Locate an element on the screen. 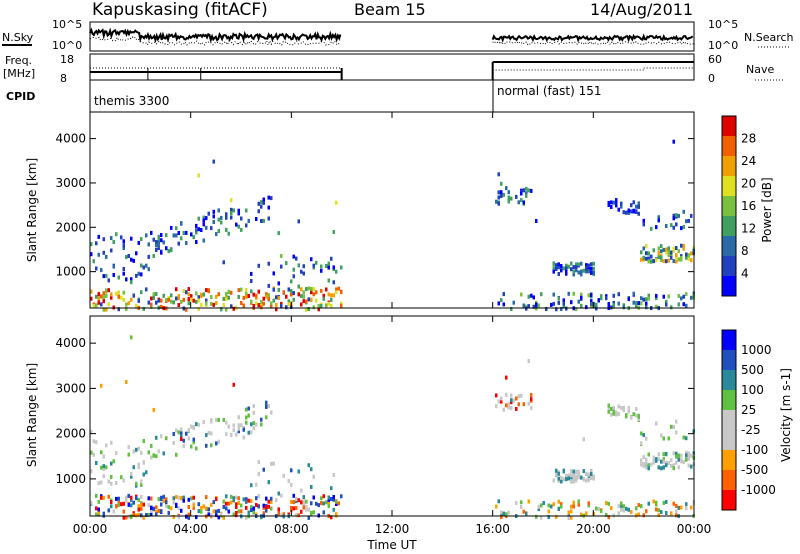 The image size is (800, 554). colorbar-tick-label: 20 is located at coordinates (748, 184).